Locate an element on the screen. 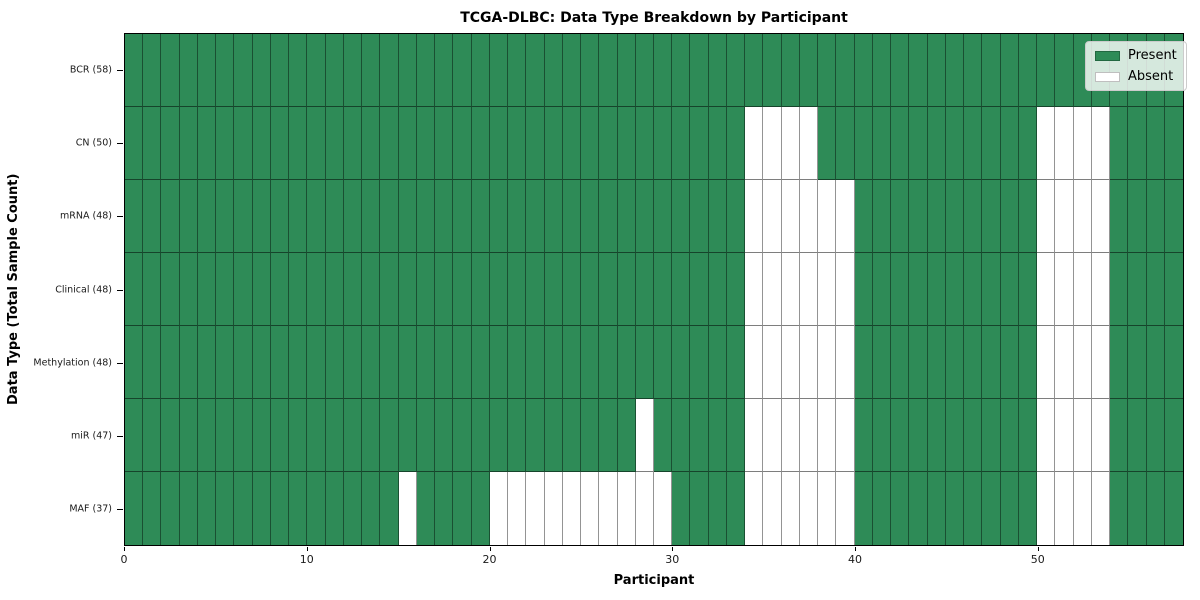  x-axis-ticks: 0 10 20 30 40 50 is located at coordinates (652, 561).